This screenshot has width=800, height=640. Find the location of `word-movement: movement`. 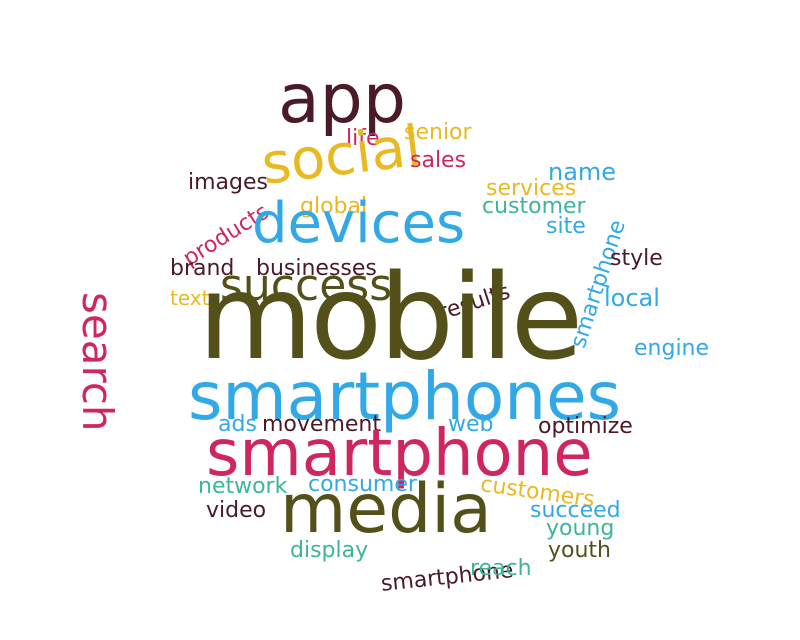

word-movement: movement is located at coordinates (321, 424).